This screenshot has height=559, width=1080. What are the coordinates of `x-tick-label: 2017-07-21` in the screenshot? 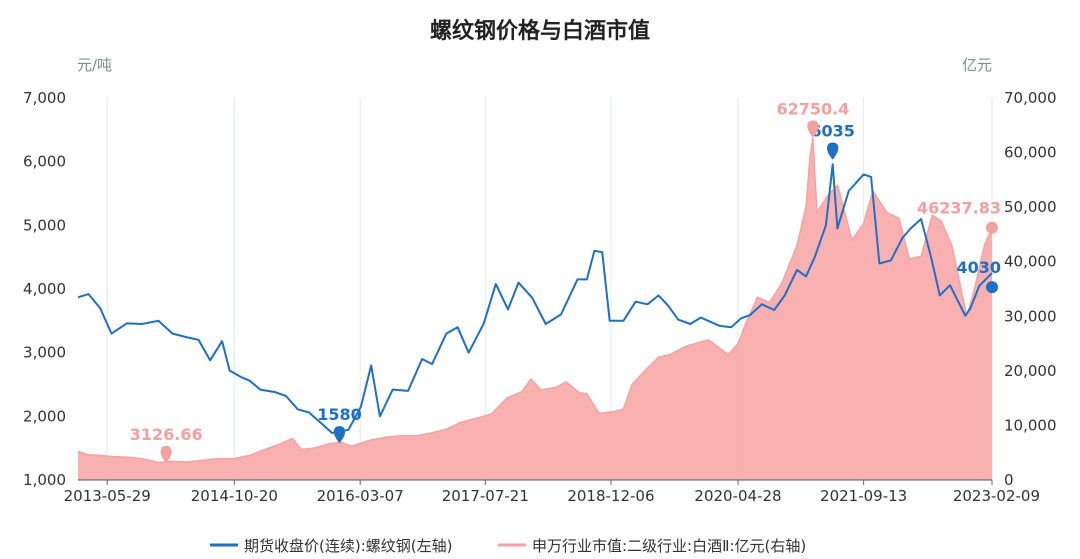 It's located at (485, 496).